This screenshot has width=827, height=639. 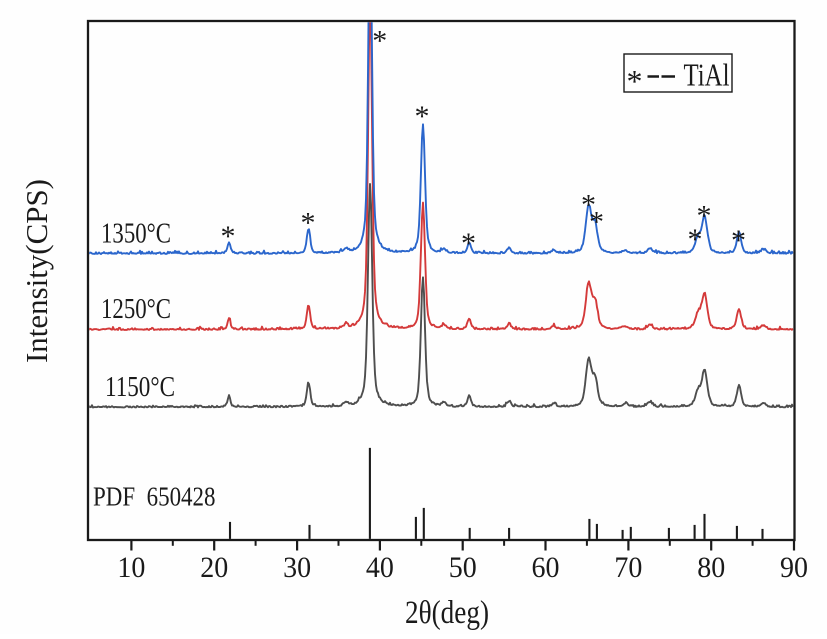 I want to click on svg-text: 1150°C, so click(x=140, y=387).